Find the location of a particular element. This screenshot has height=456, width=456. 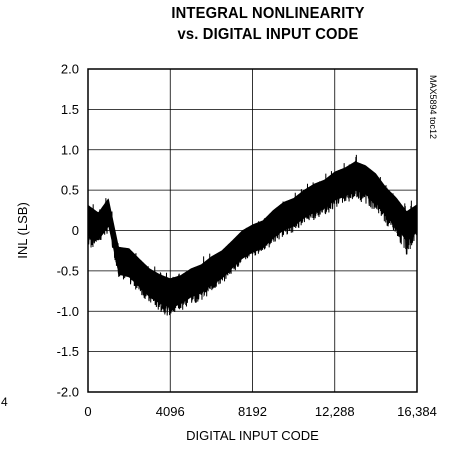

y-tick-label: -0.5 is located at coordinates (68, 270).